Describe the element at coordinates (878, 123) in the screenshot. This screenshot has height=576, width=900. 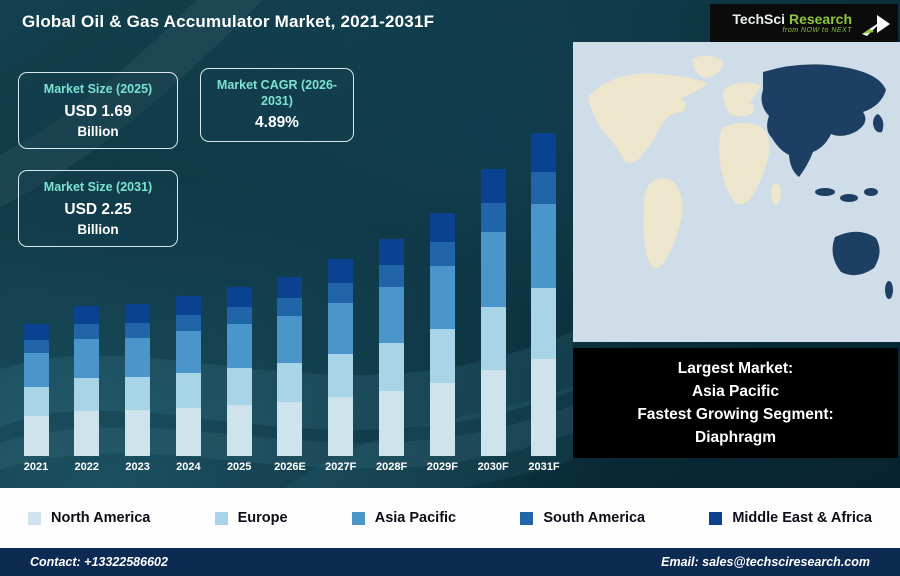
I see `japan` at that location.